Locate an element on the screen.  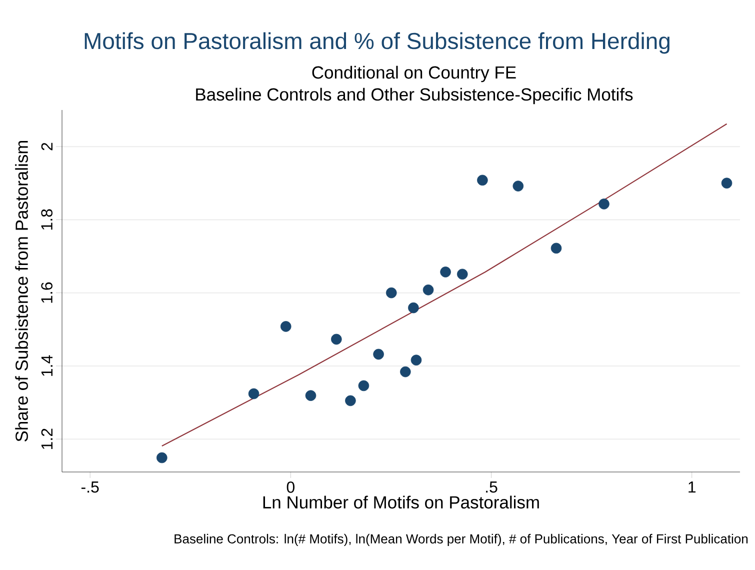
text: Baseline Controls: ln(# Motifs), ln(Mean Words per Motif), # of Publications, Year of First Publication is located at coordinates (461, 540).